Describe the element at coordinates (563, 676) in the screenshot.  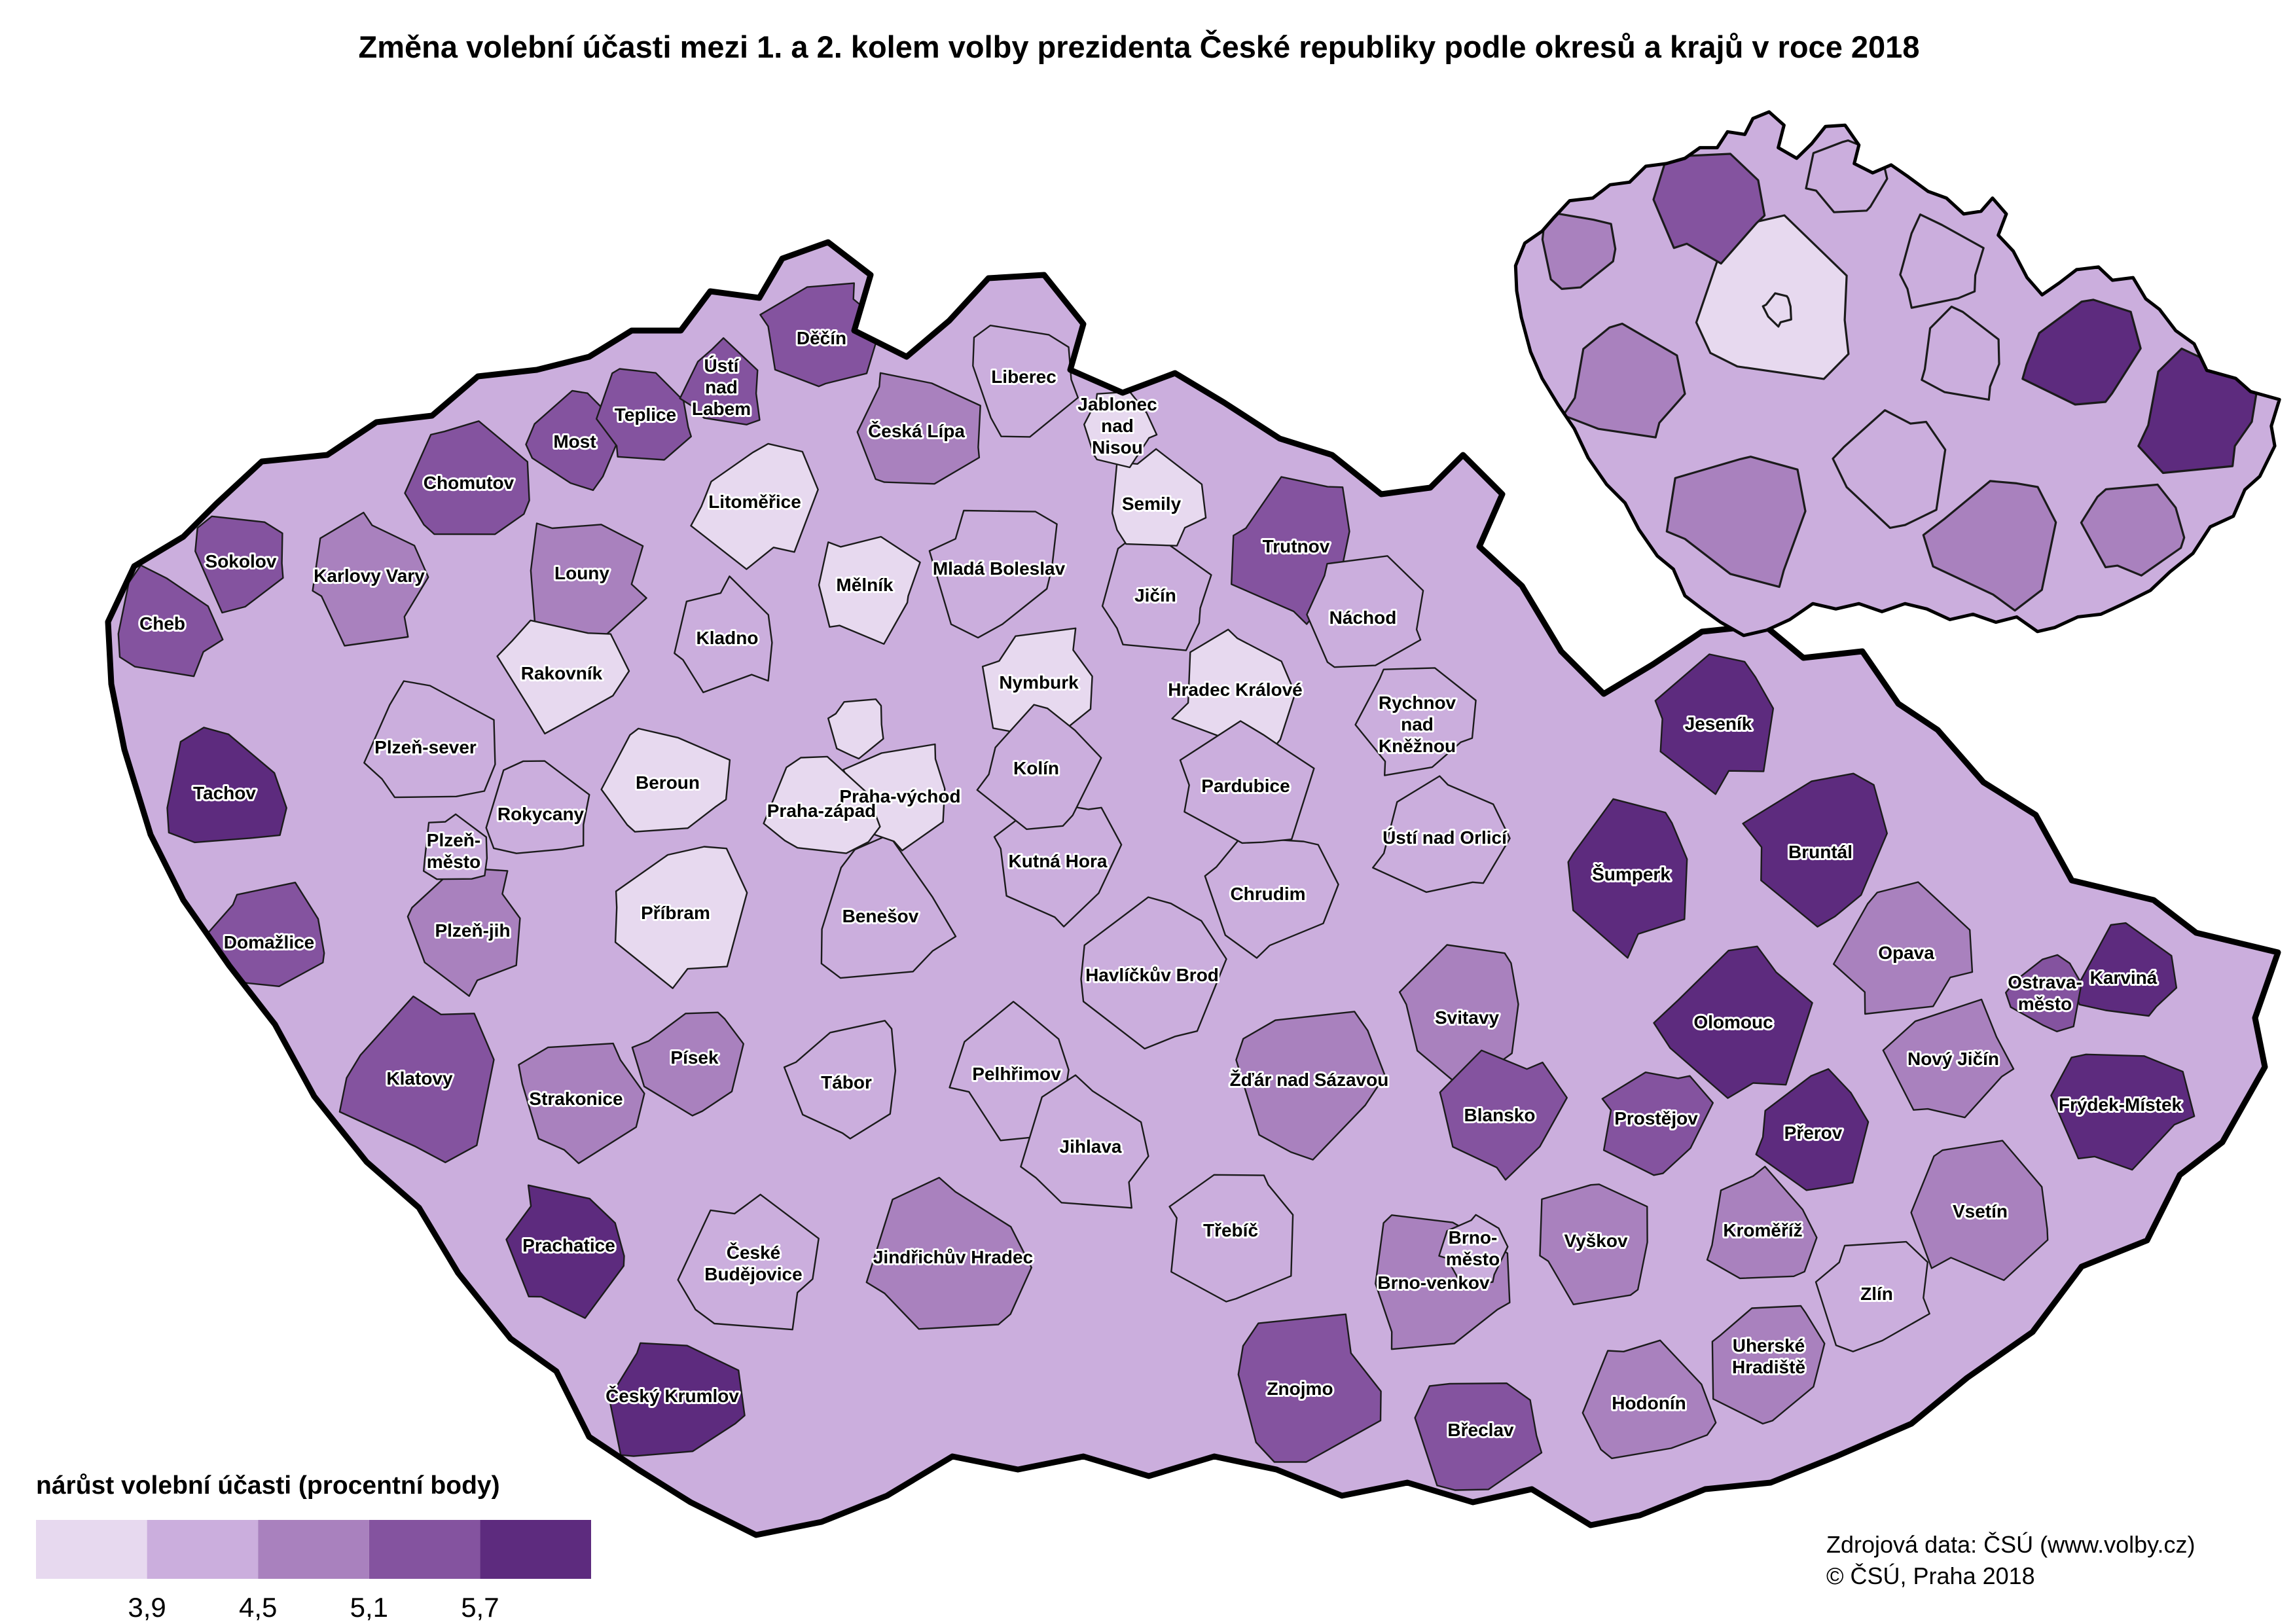
I see `district-rakovnik` at that location.